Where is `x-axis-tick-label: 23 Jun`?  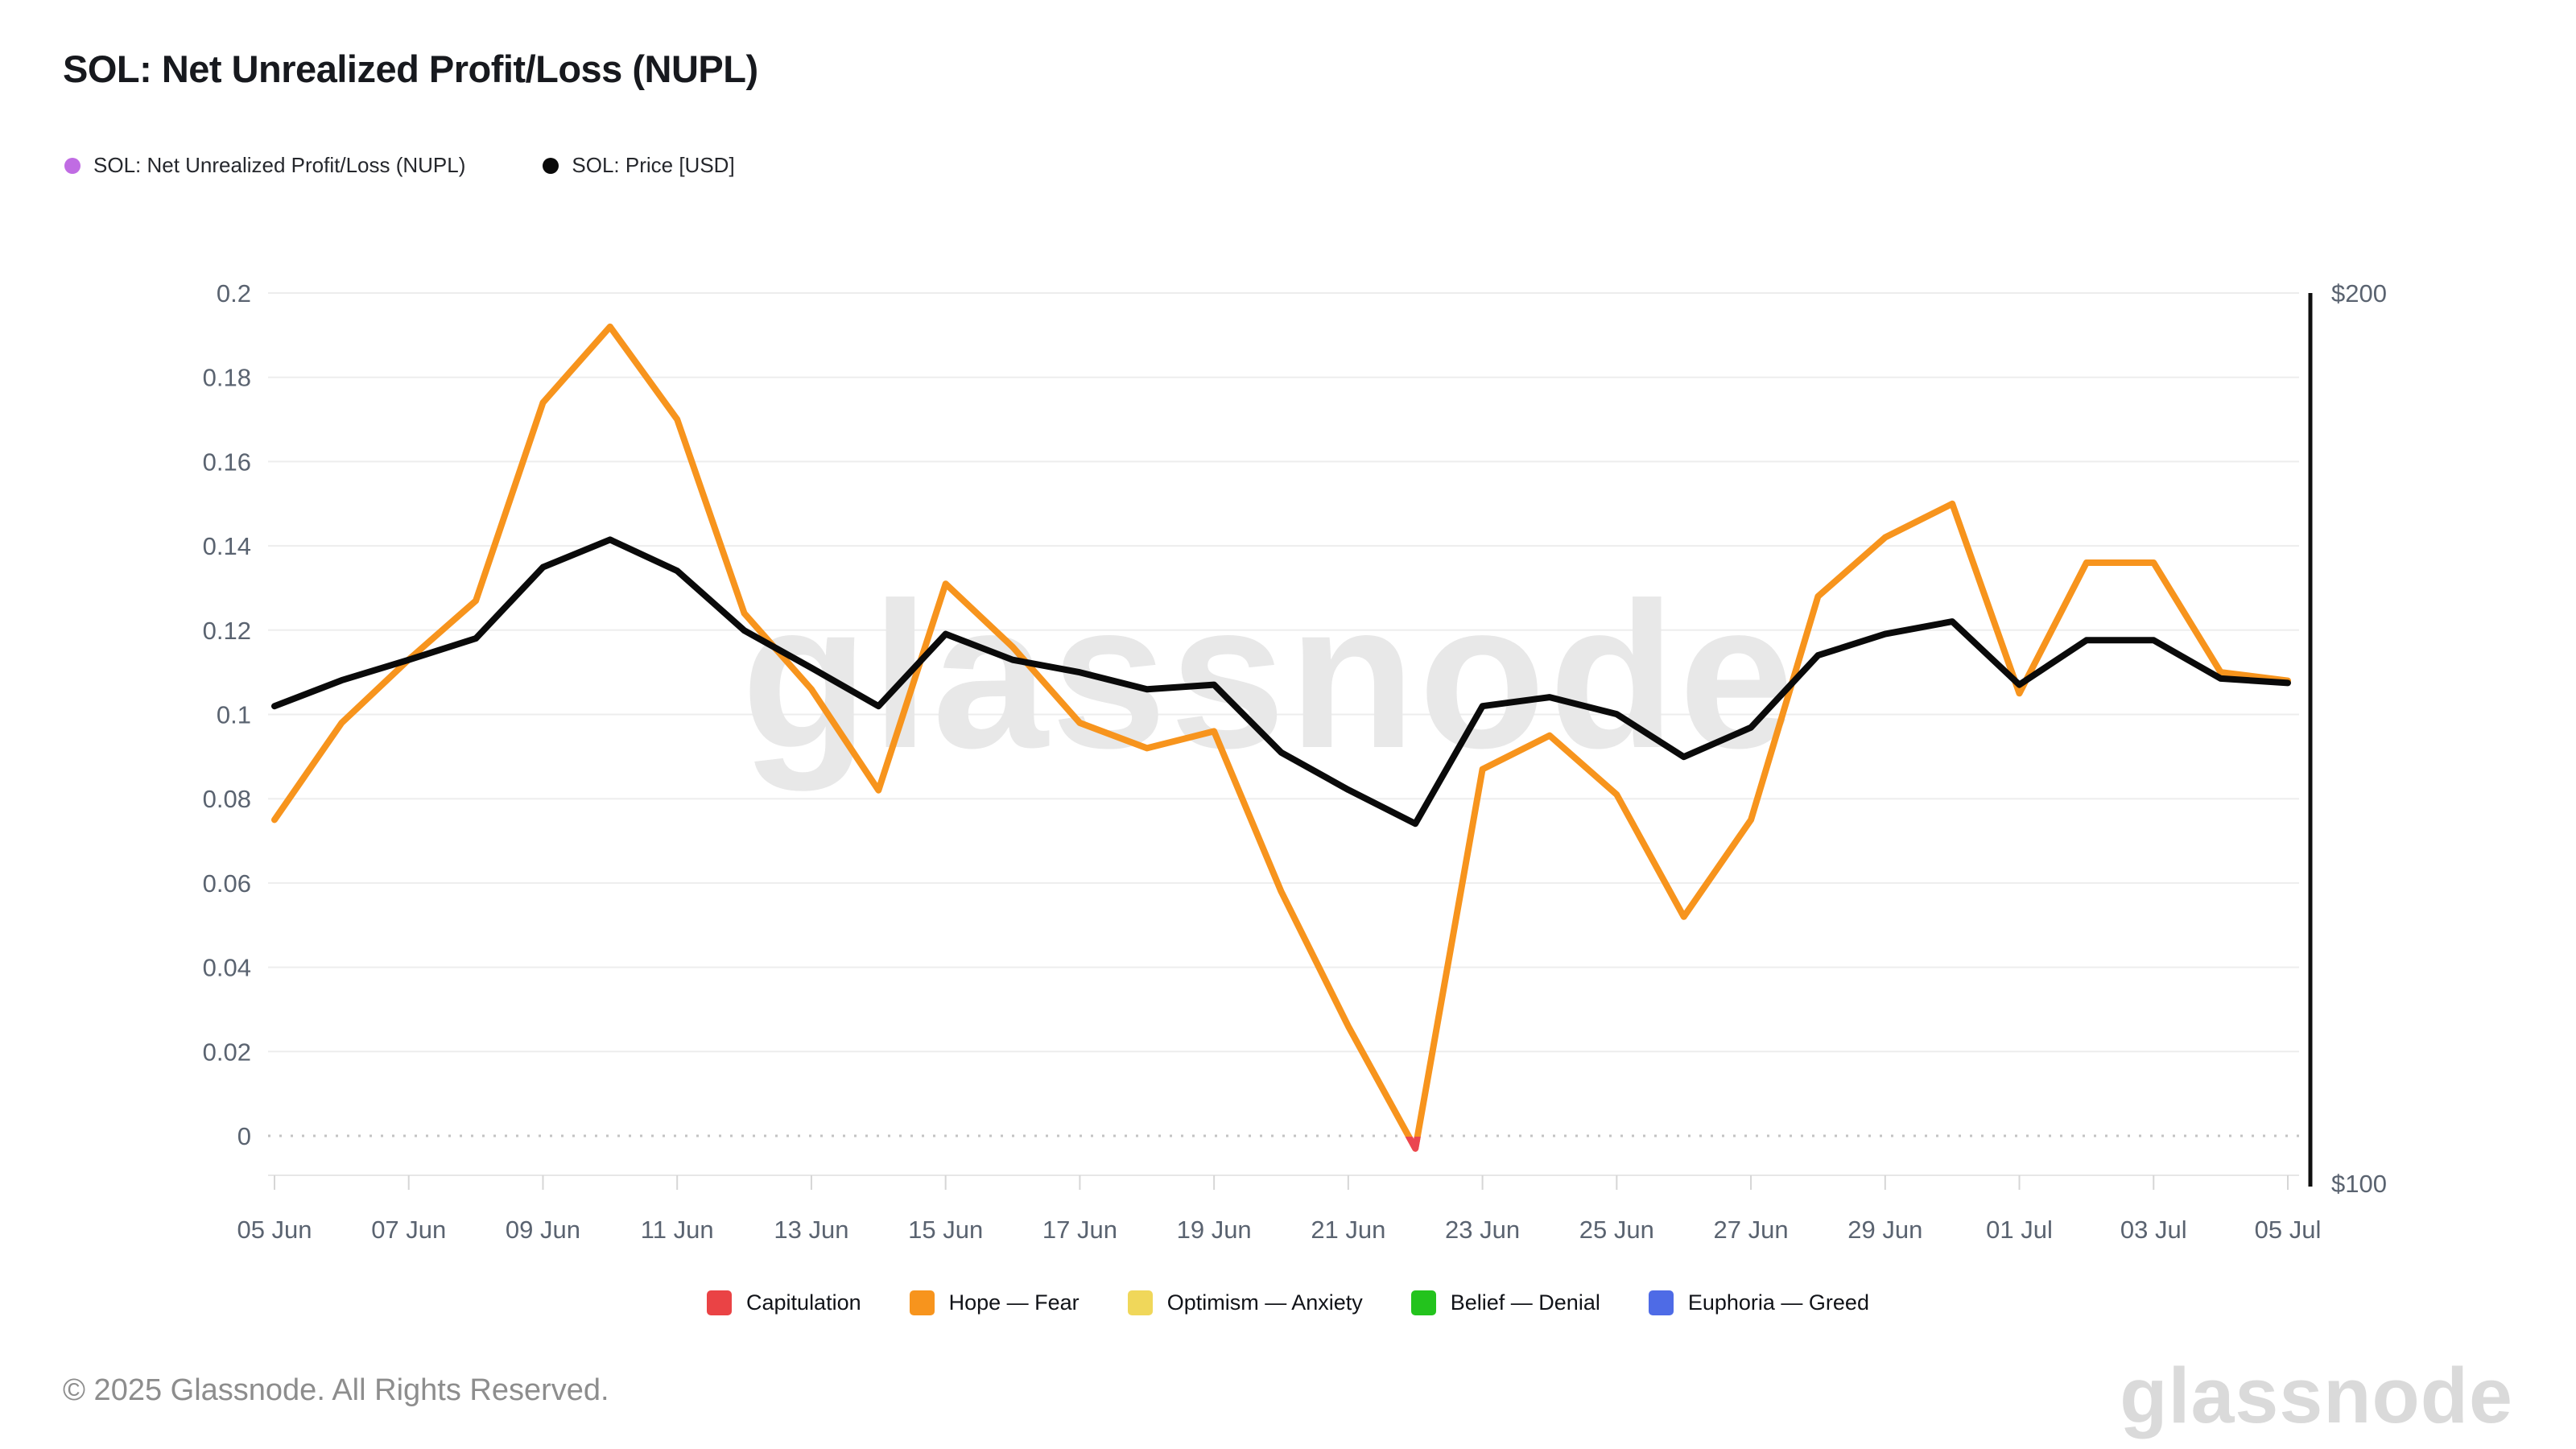
x-axis-tick-label: 23 Jun is located at coordinates (1482, 1230).